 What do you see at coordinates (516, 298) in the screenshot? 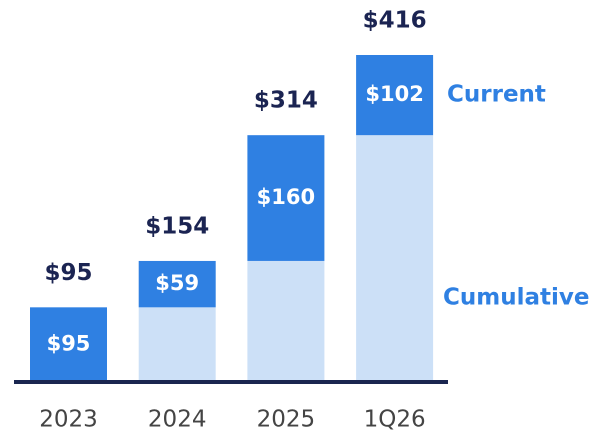
I see `legend-label: Cumulative` at bounding box center [516, 298].